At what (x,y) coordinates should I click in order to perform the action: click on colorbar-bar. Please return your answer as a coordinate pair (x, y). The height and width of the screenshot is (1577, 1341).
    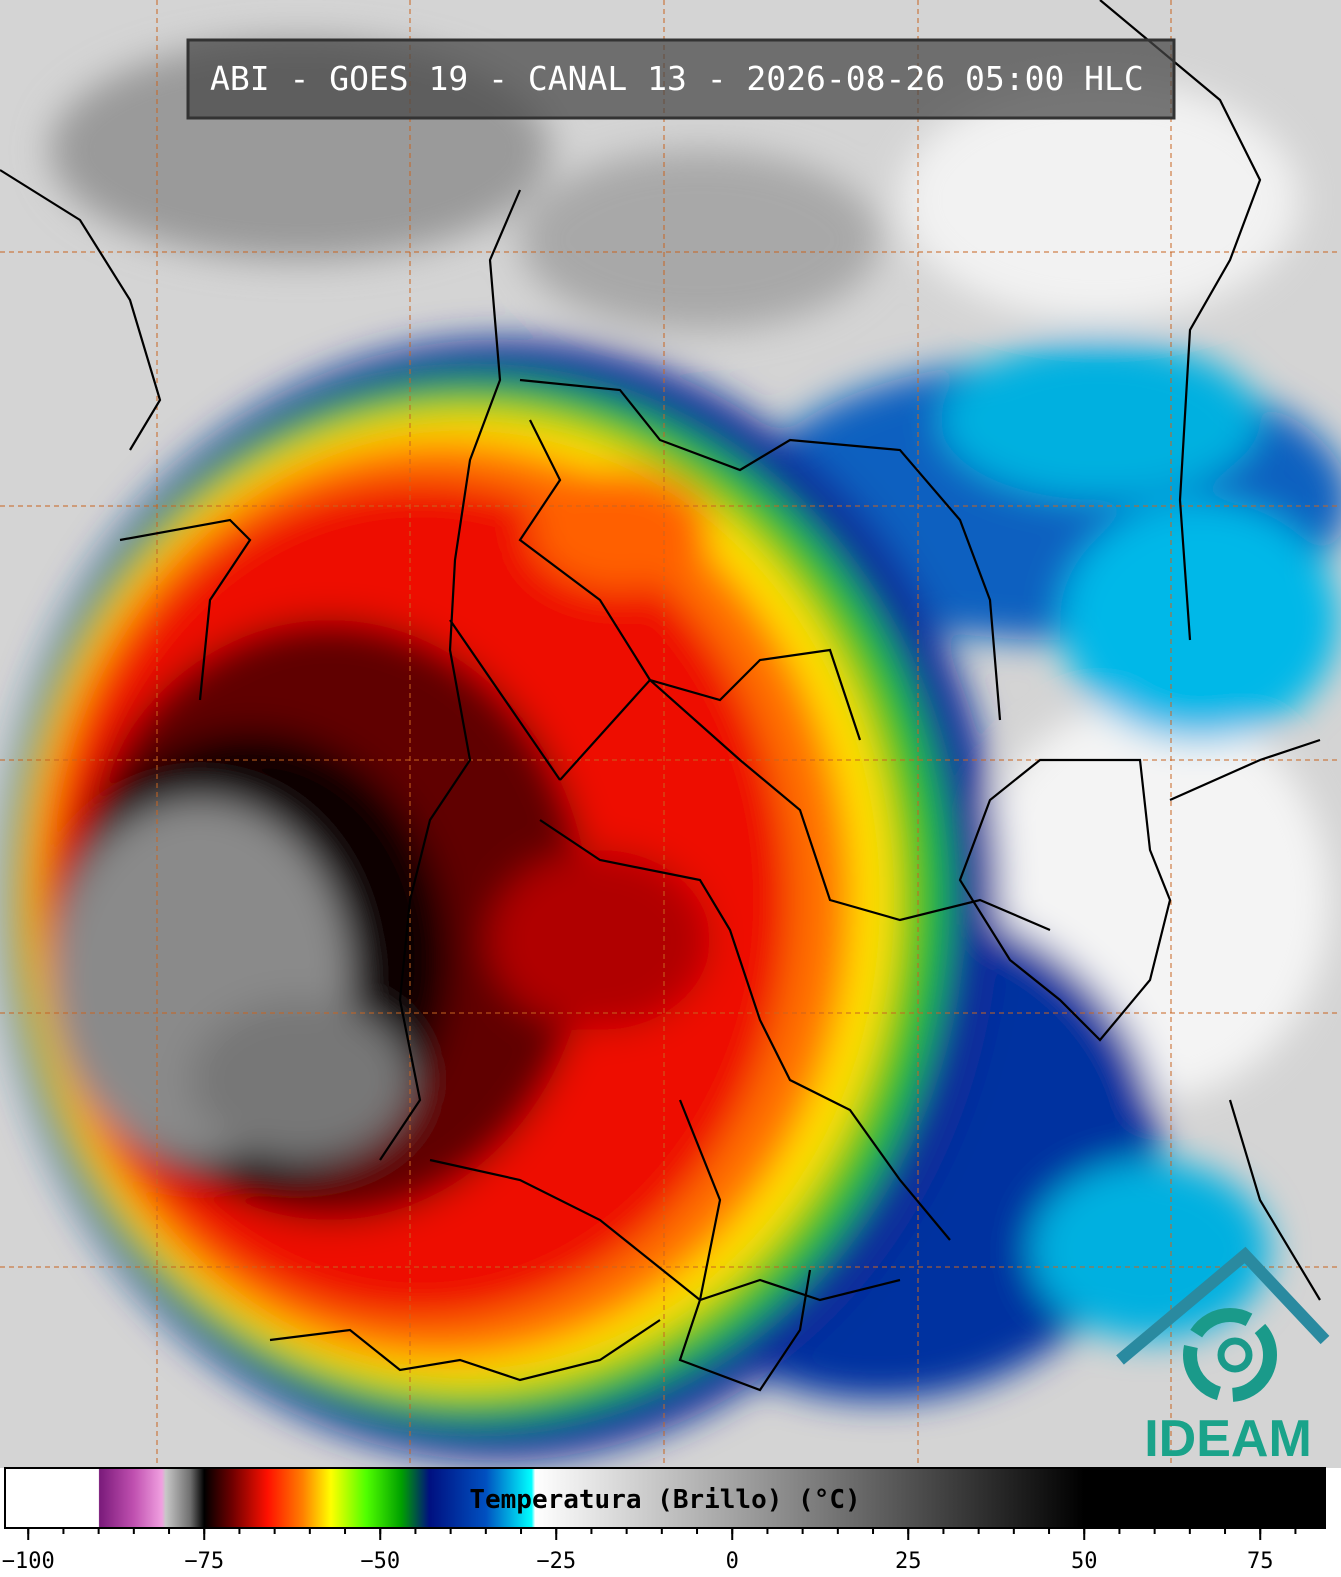
    Looking at the image, I should click on (665, 1498).